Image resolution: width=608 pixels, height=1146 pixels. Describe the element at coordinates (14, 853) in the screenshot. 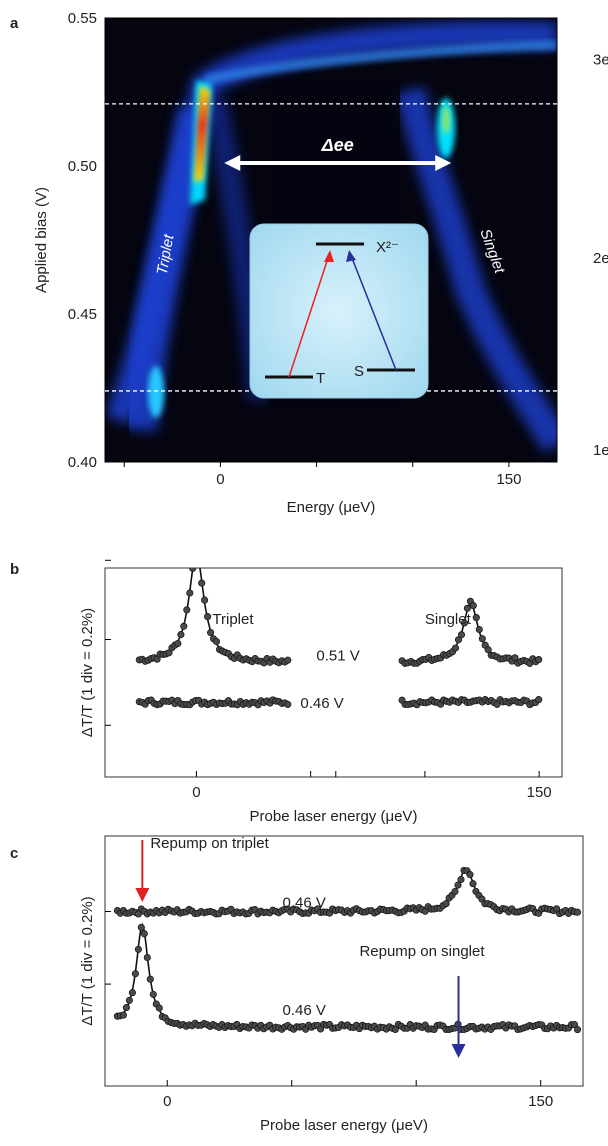

I see `panel-c-letter: c` at that location.